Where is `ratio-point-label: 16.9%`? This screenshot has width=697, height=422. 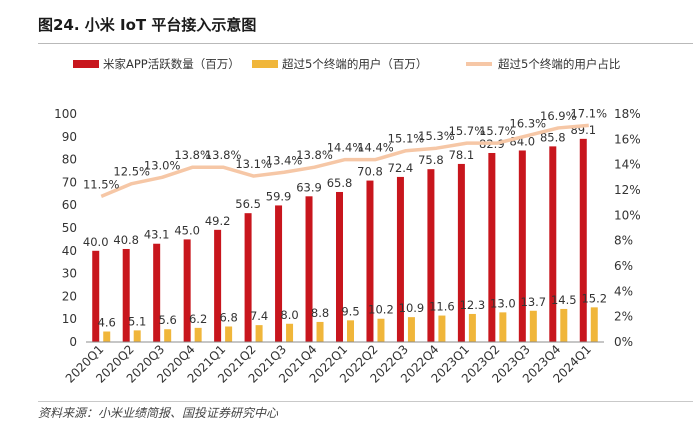
ratio-point-label: 16.9% is located at coordinates (558, 116).